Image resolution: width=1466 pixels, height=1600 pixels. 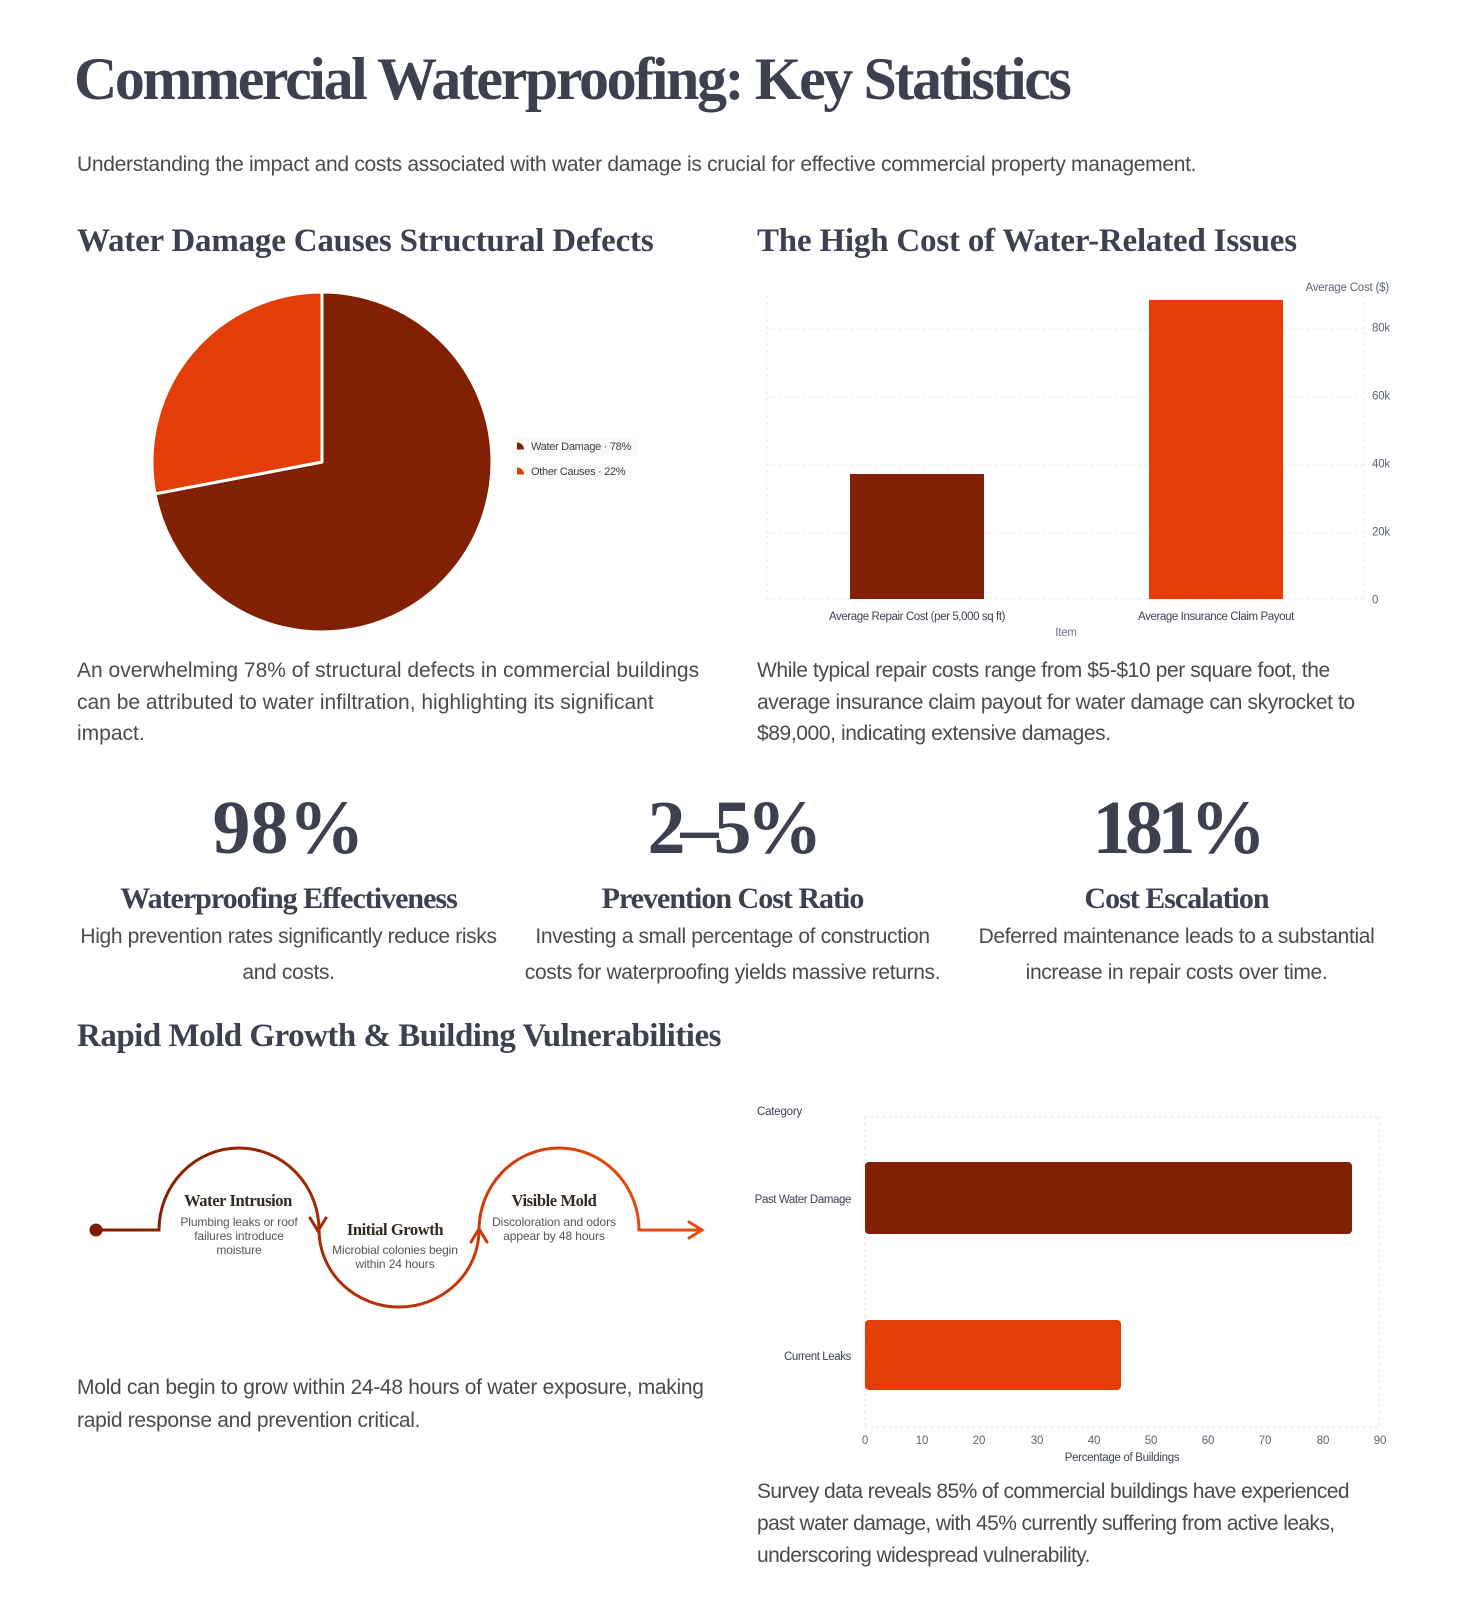 I want to click on svg-text: Past Water Damage, so click(x=803, y=1200).